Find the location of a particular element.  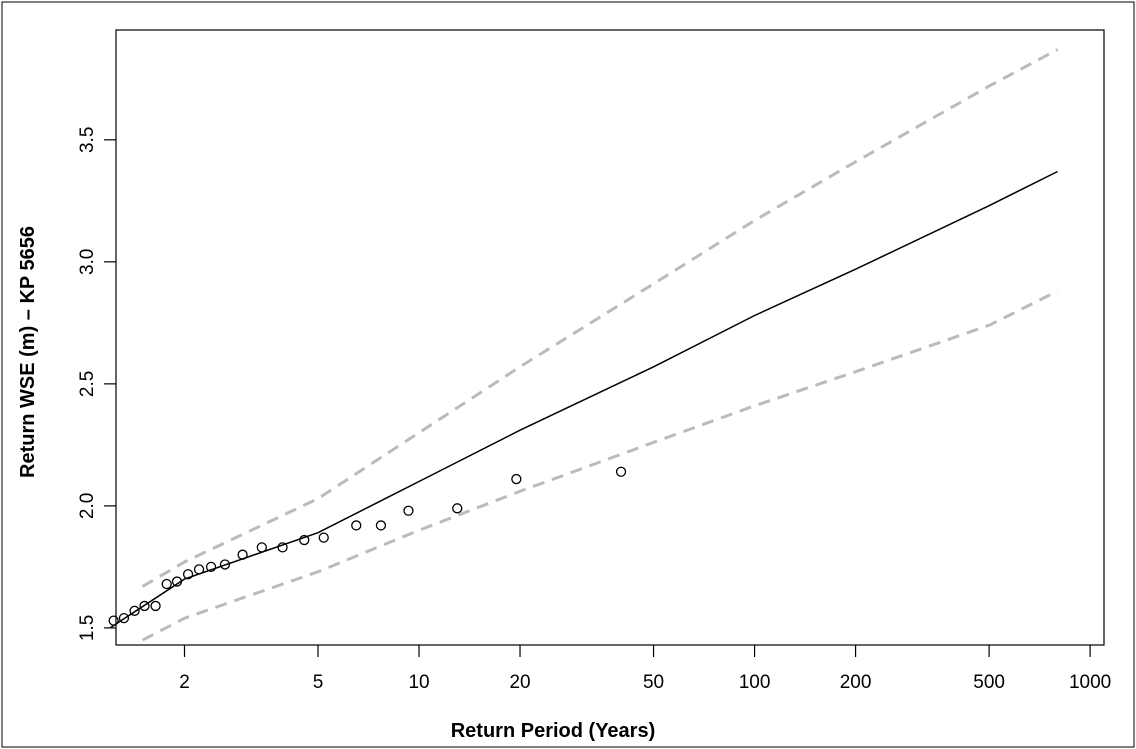

x-tick-label: 20 is located at coordinates (519, 682).